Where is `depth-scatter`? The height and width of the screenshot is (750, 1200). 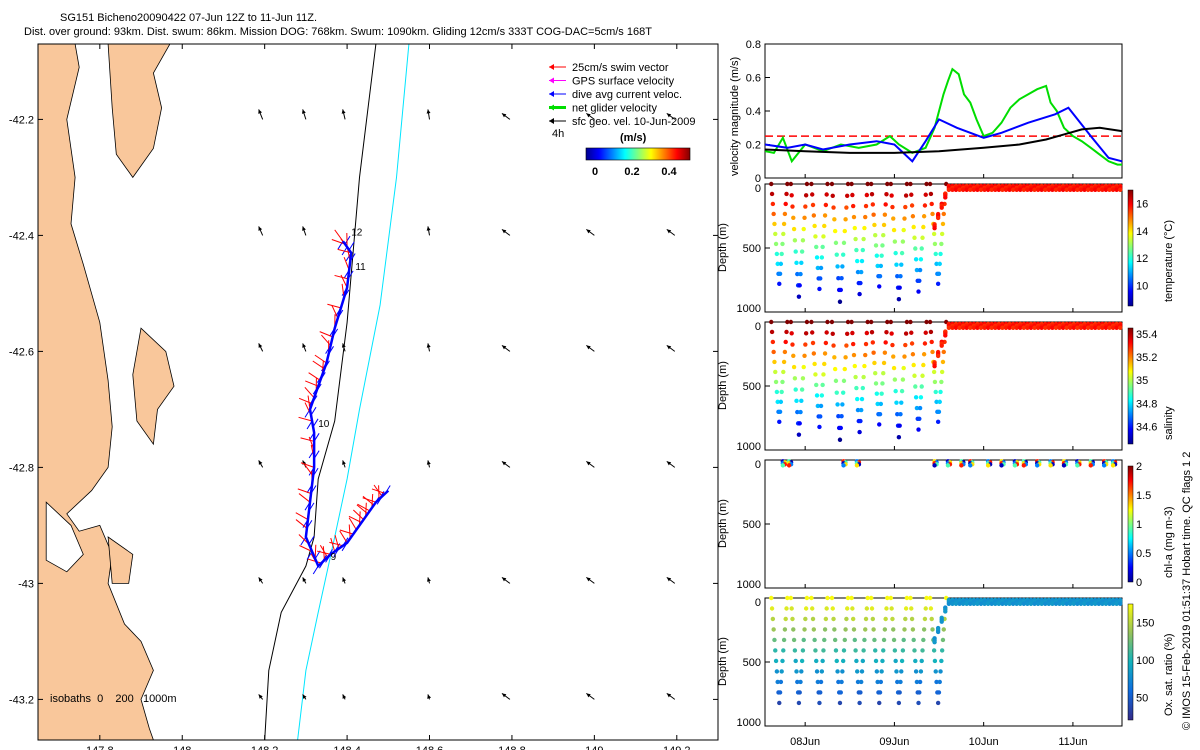 depth-scatter is located at coordinates (946, 380).